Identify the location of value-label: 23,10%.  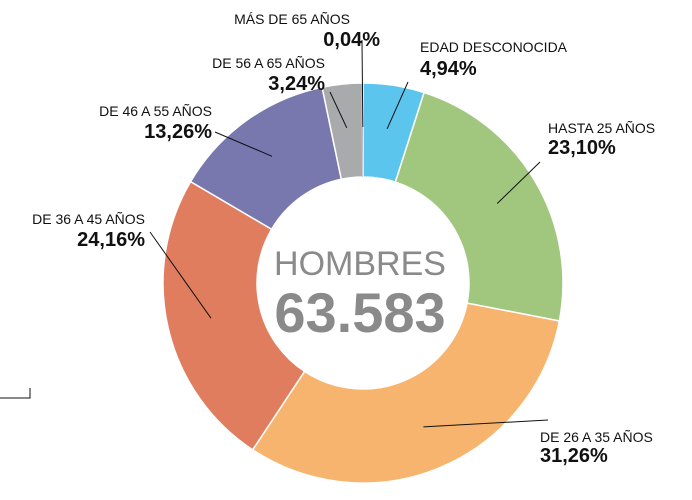
(582, 148).